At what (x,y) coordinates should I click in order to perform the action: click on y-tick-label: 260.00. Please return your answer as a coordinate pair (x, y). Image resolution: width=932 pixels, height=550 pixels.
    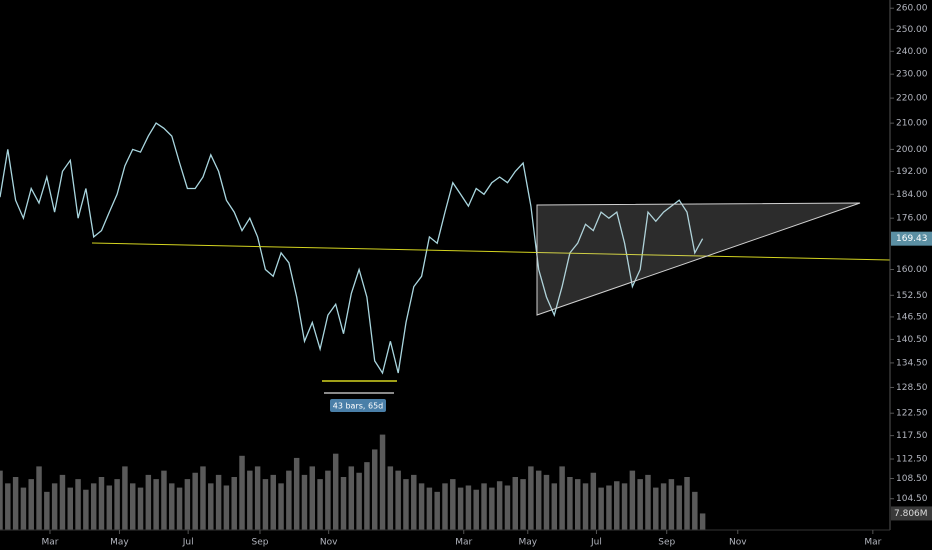
    Looking at the image, I should click on (912, 9).